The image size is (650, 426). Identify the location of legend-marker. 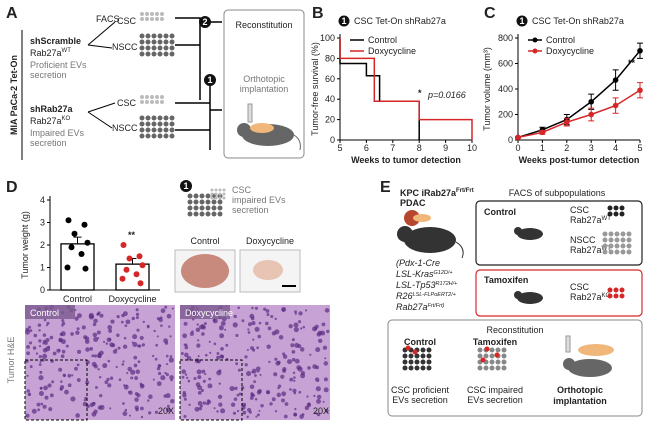
(535, 40).